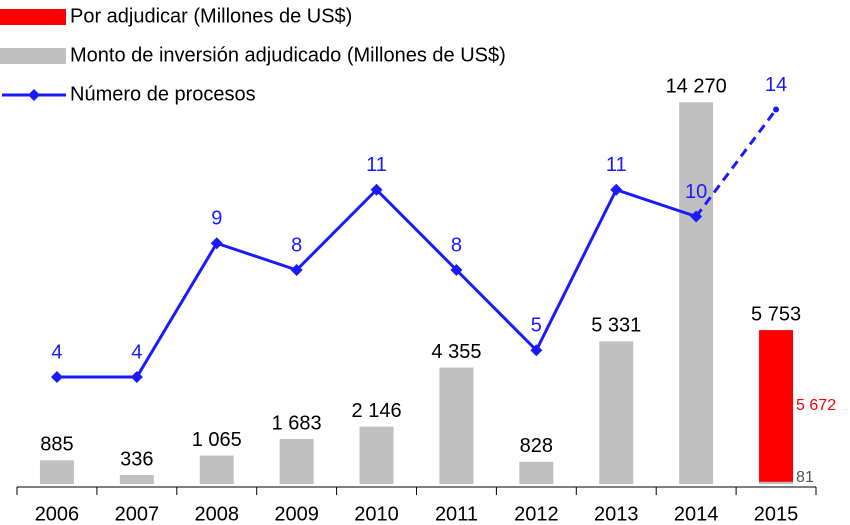 The image size is (850, 525). What do you see at coordinates (136, 459) in the screenshot?
I see `value-label: 336` at bounding box center [136, 459].